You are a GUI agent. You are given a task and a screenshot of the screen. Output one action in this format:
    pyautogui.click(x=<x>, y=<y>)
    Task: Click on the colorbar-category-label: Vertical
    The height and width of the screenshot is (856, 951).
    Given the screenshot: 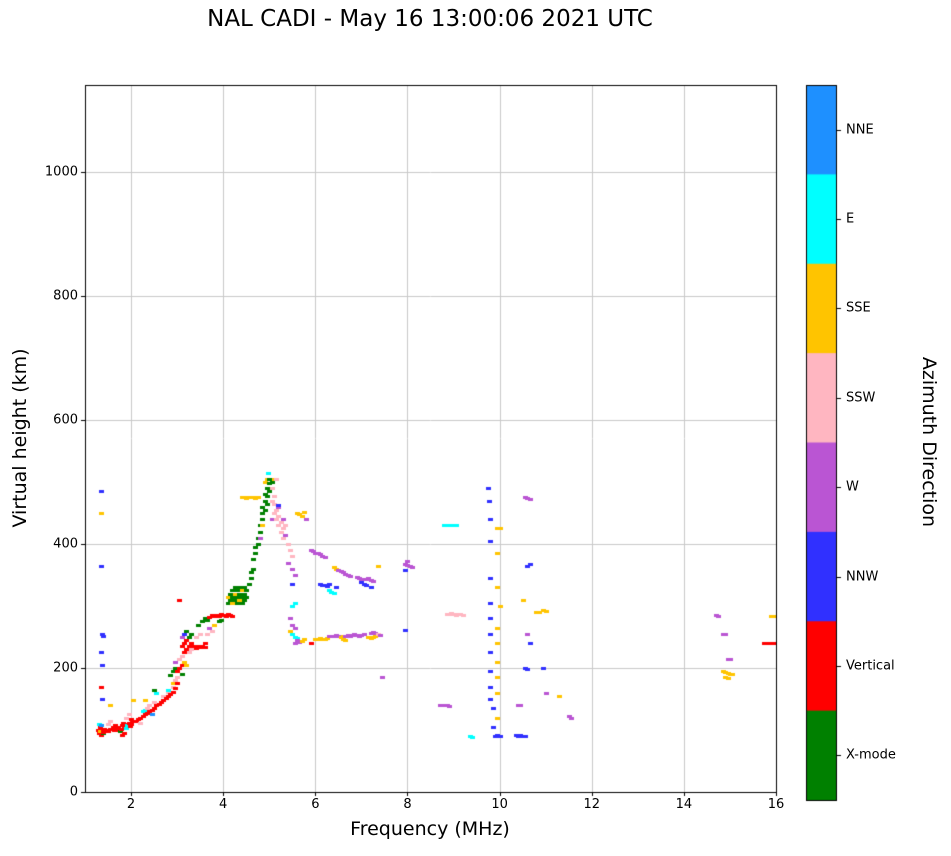 What is the action you would take?
    pyautogui.click(x=870, y=666)
    